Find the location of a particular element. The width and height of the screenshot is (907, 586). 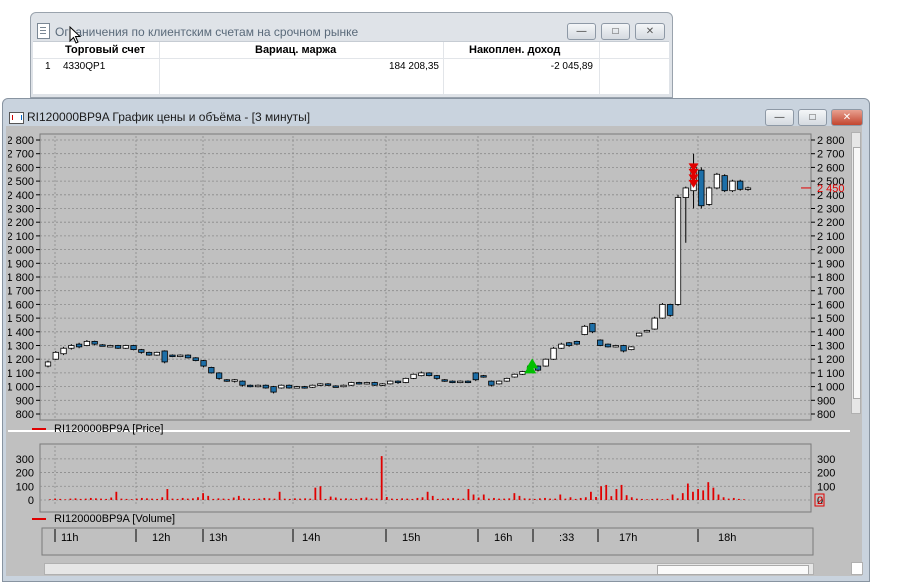

var-margin-cell: 184 208,35 is located at coordinates (413, 66).